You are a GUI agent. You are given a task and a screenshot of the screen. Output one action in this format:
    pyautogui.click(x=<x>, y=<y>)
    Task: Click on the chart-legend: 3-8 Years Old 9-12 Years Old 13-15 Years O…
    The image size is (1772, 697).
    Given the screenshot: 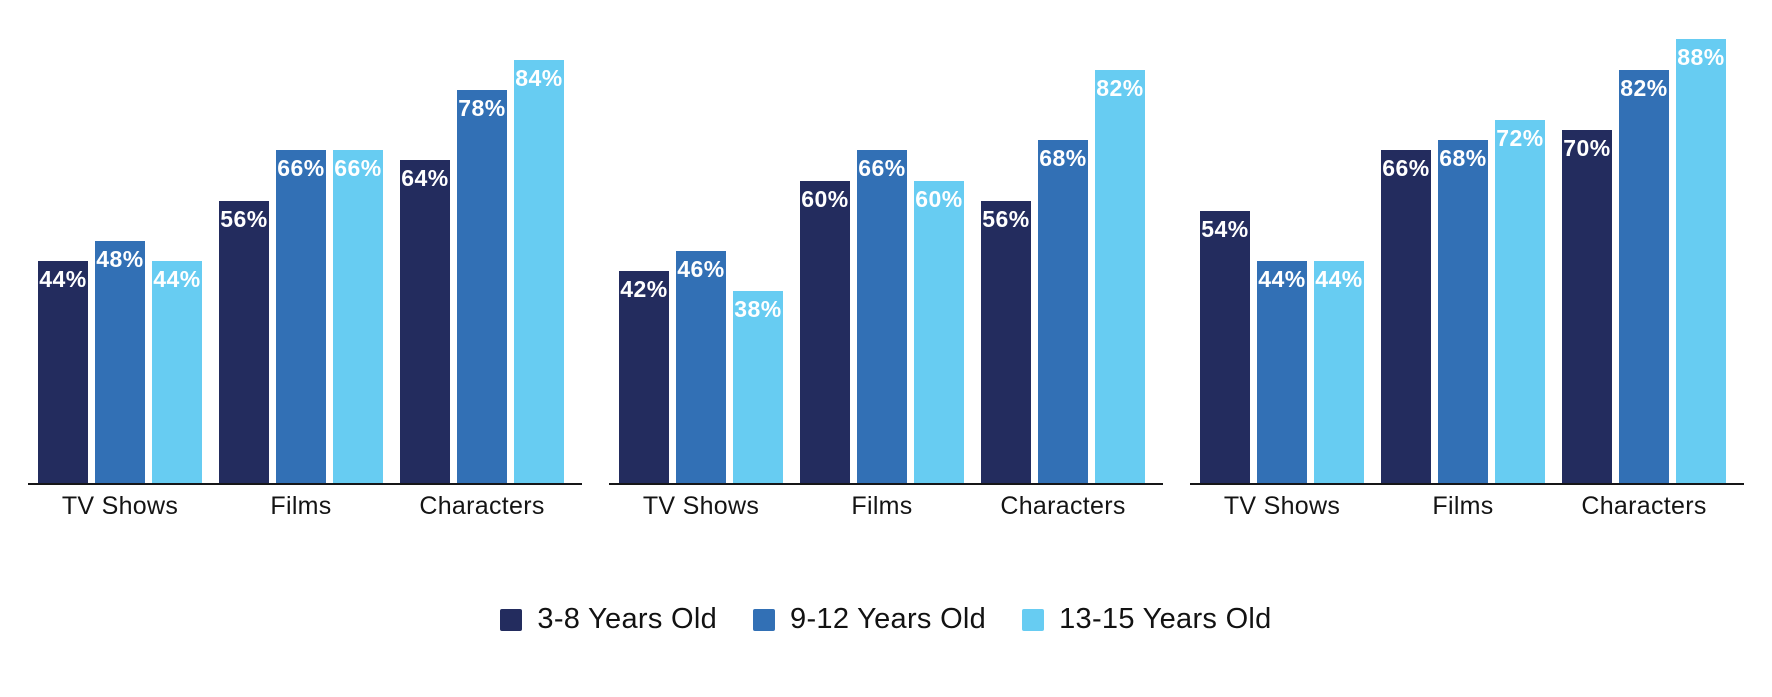 What is the action you would take?
    pyautogui.click(x=886, y=619)
    